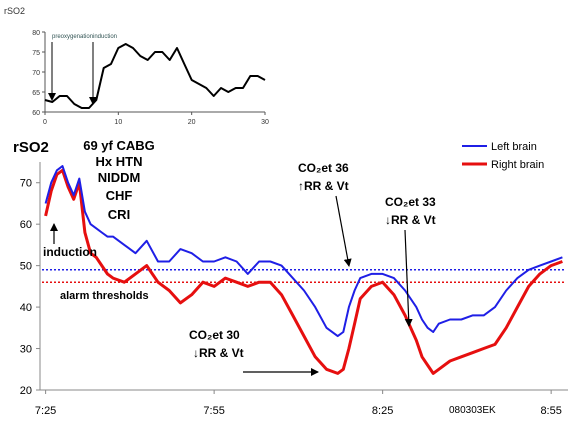 The height and width of the screenshot is (433, 584). I want to click on patient-info-line: NIDDM, so click(119, 177).